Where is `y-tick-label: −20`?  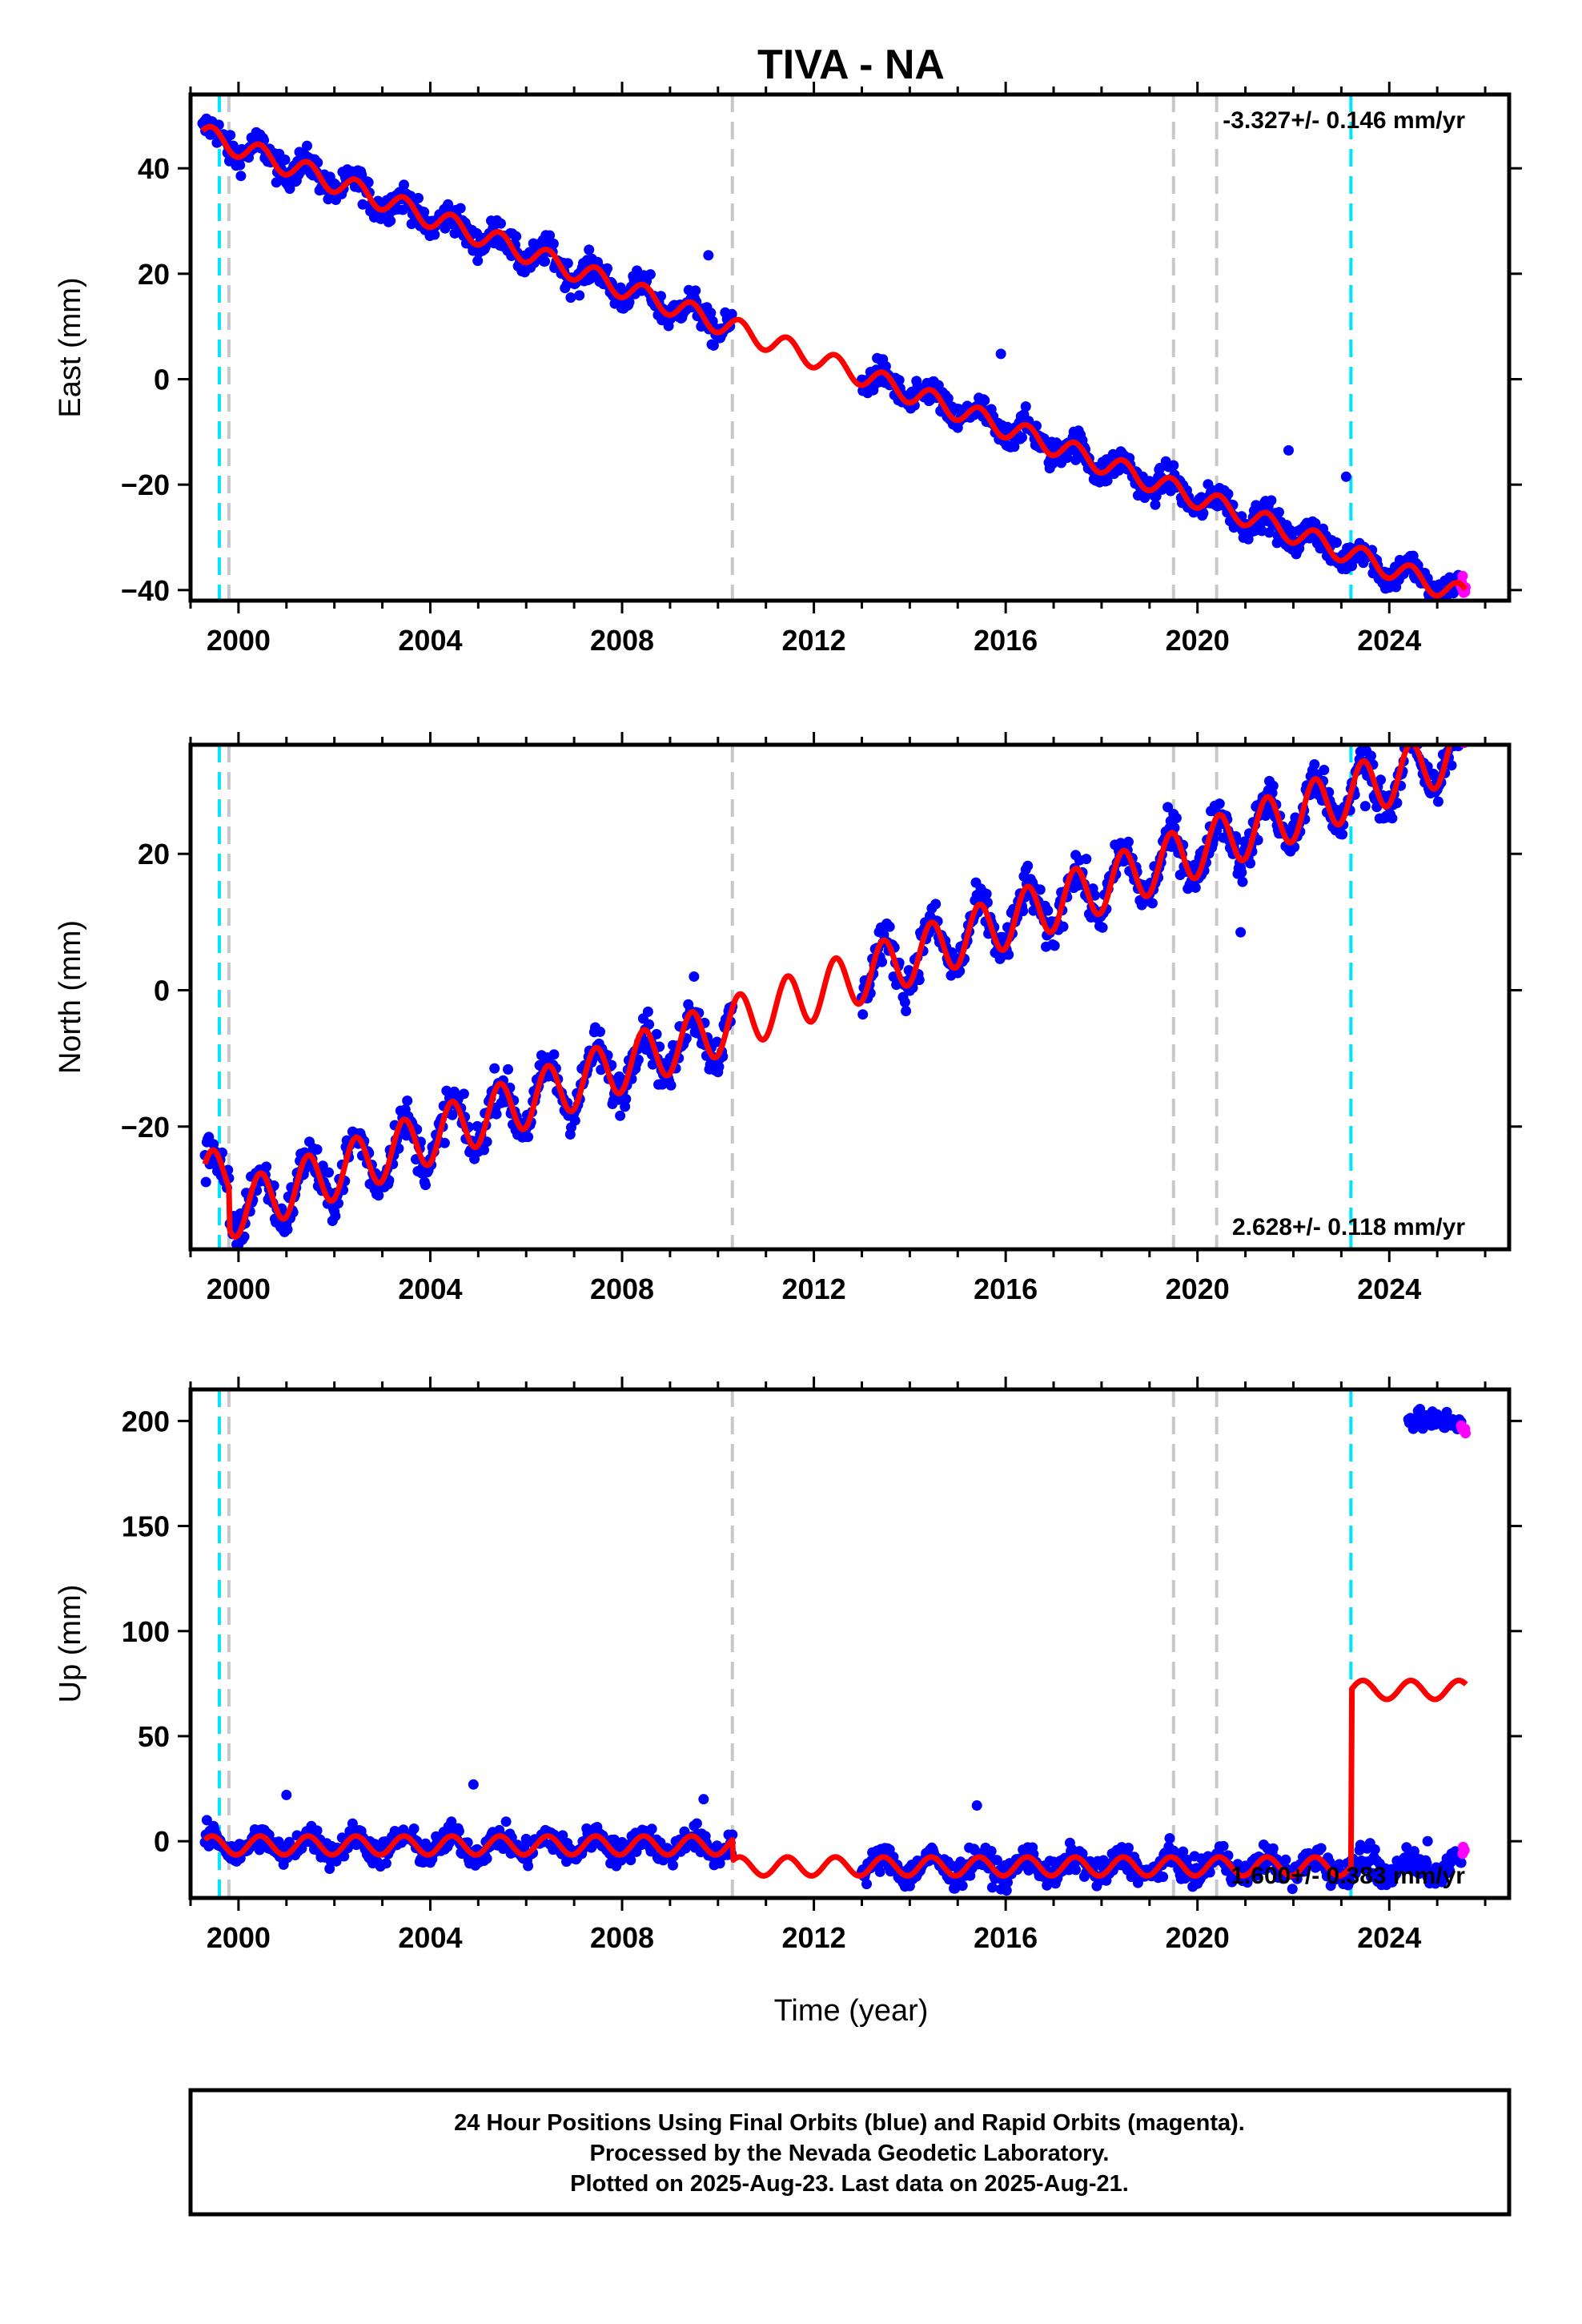
y-tick-label: −20 is located at coordinates (145, 1127).